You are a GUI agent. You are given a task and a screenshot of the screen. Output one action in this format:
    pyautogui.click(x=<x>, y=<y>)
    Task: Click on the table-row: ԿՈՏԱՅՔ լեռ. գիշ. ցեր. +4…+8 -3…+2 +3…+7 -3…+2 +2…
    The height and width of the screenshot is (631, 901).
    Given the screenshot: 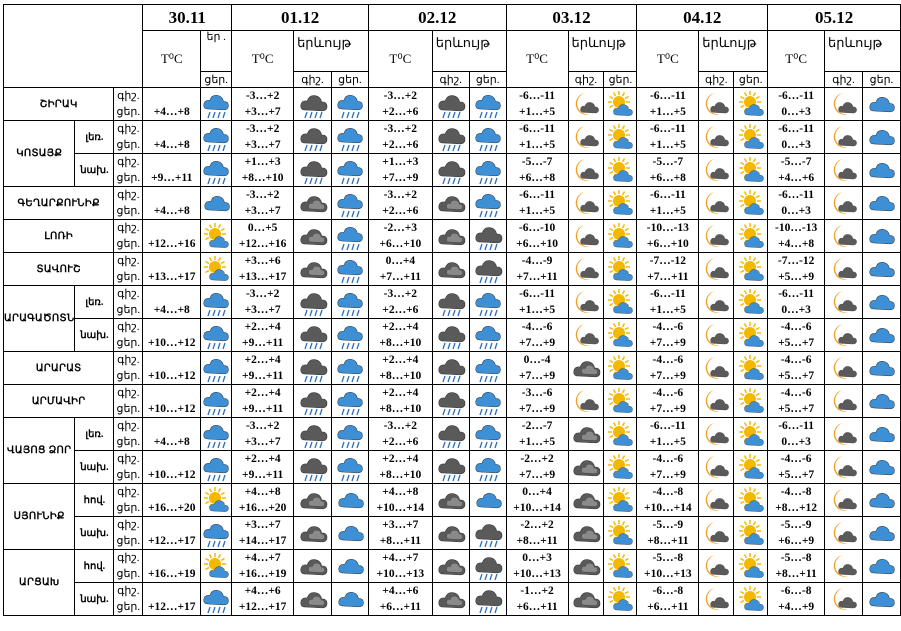 What is the action you would take?
    pyautogui.click(x=451, y=153)
    